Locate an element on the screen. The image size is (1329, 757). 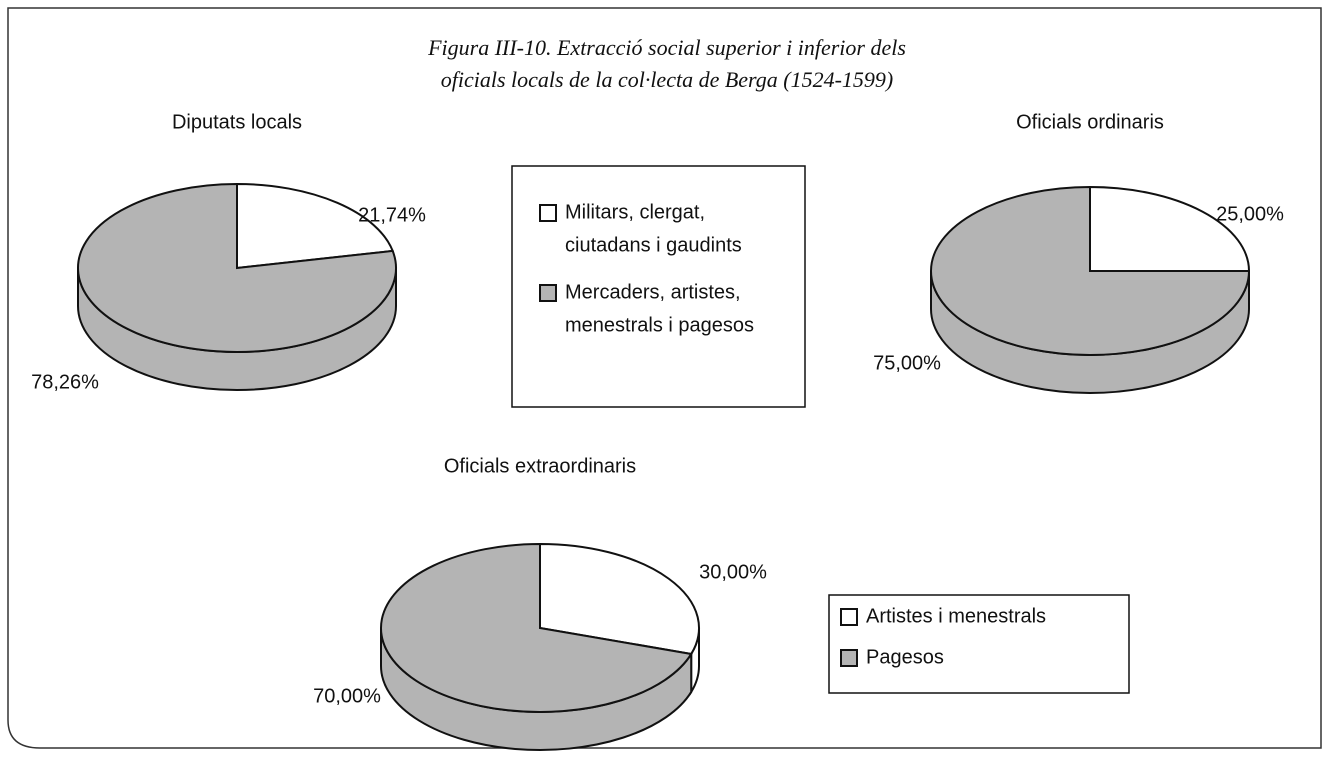
value-label: 75,00% is located at coordinates (907, 363).